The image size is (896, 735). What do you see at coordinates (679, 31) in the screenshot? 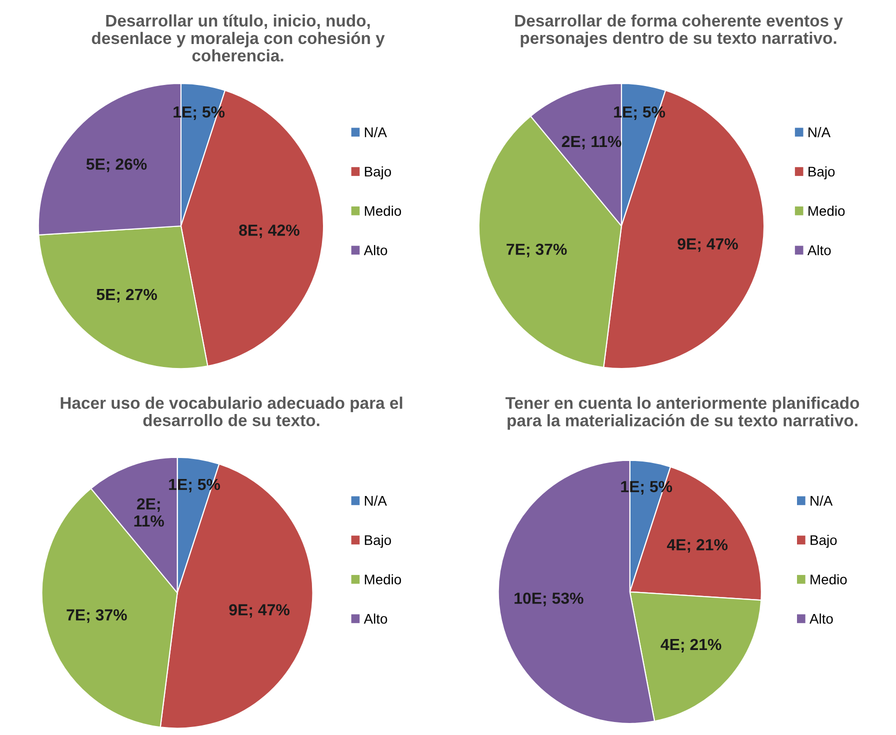
I see `chart-title: Desarrollar de forma coherente eventos y personajes dentro de su texto narrativo.` at bounding box center [679, 31].